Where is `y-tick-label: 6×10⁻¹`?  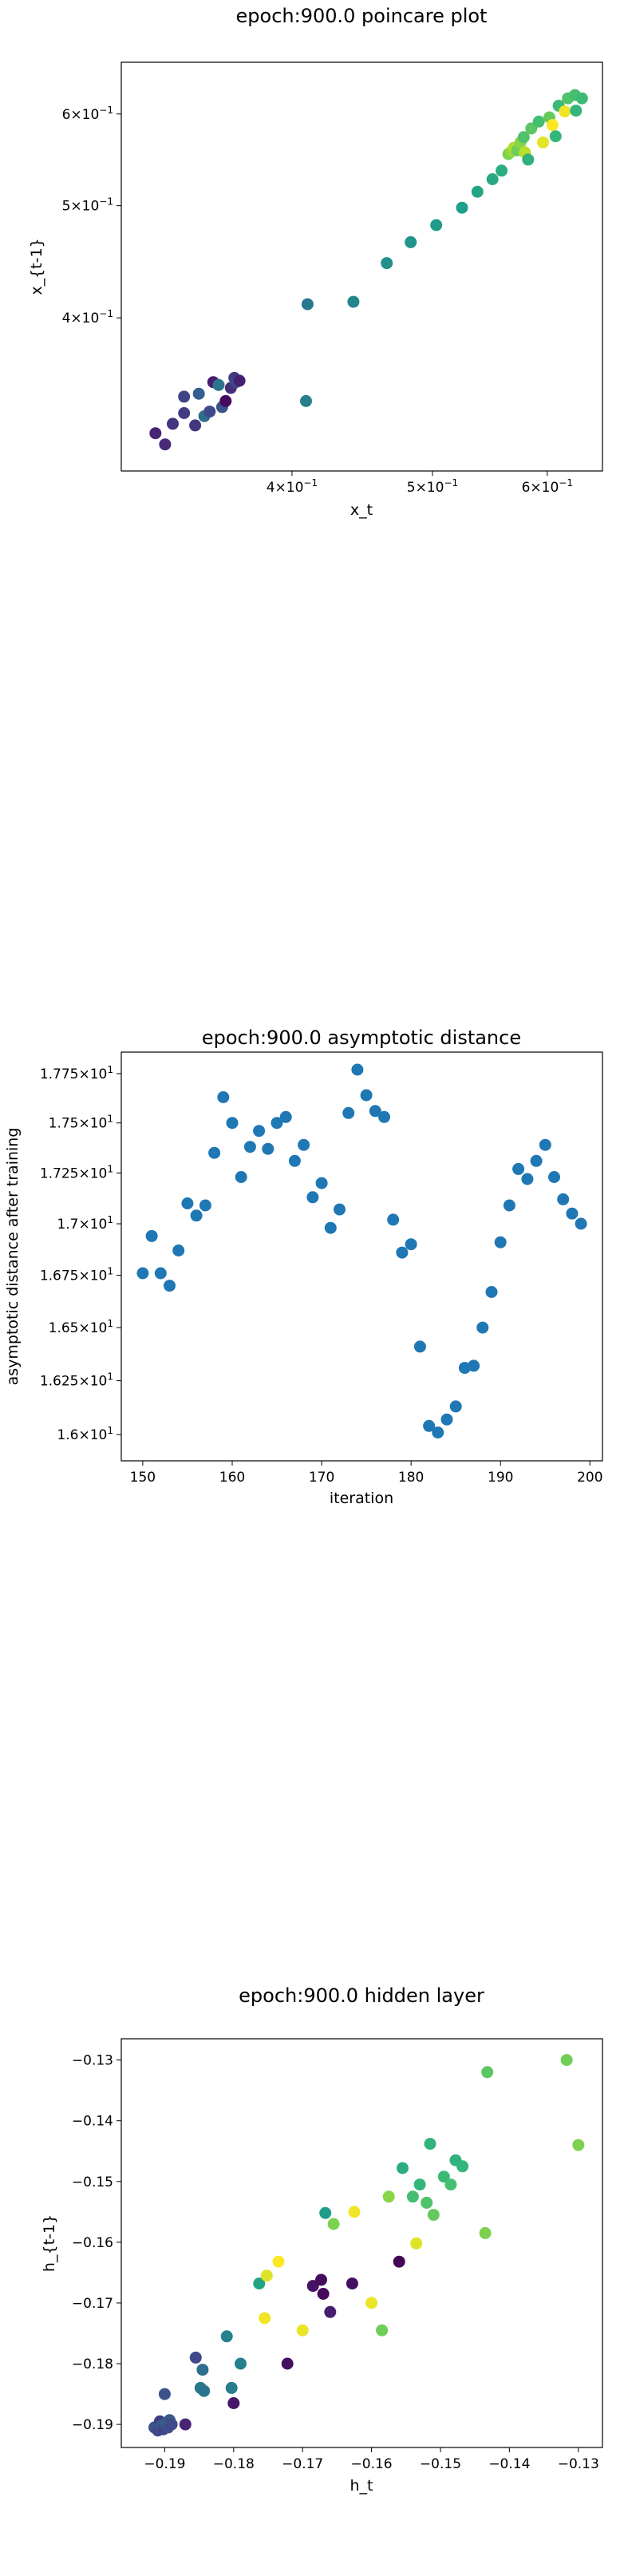 y-tick-label: 6×10⁻¹ is located at coordinates (87, 114).